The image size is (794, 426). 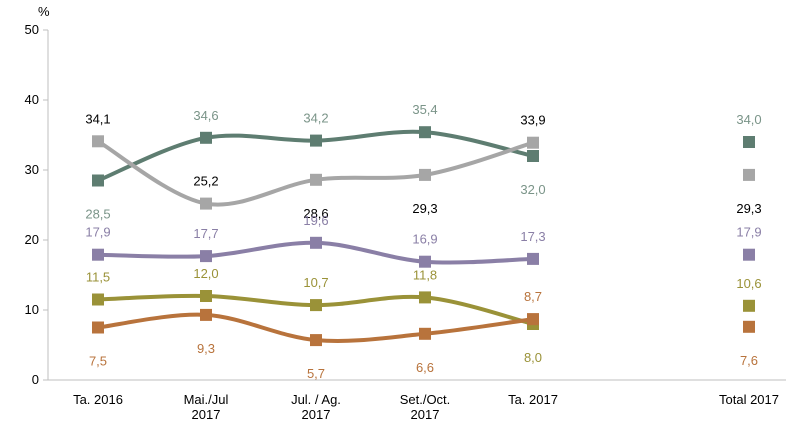 I want to click on data-label: 28,6, so click(x=315, y=213).